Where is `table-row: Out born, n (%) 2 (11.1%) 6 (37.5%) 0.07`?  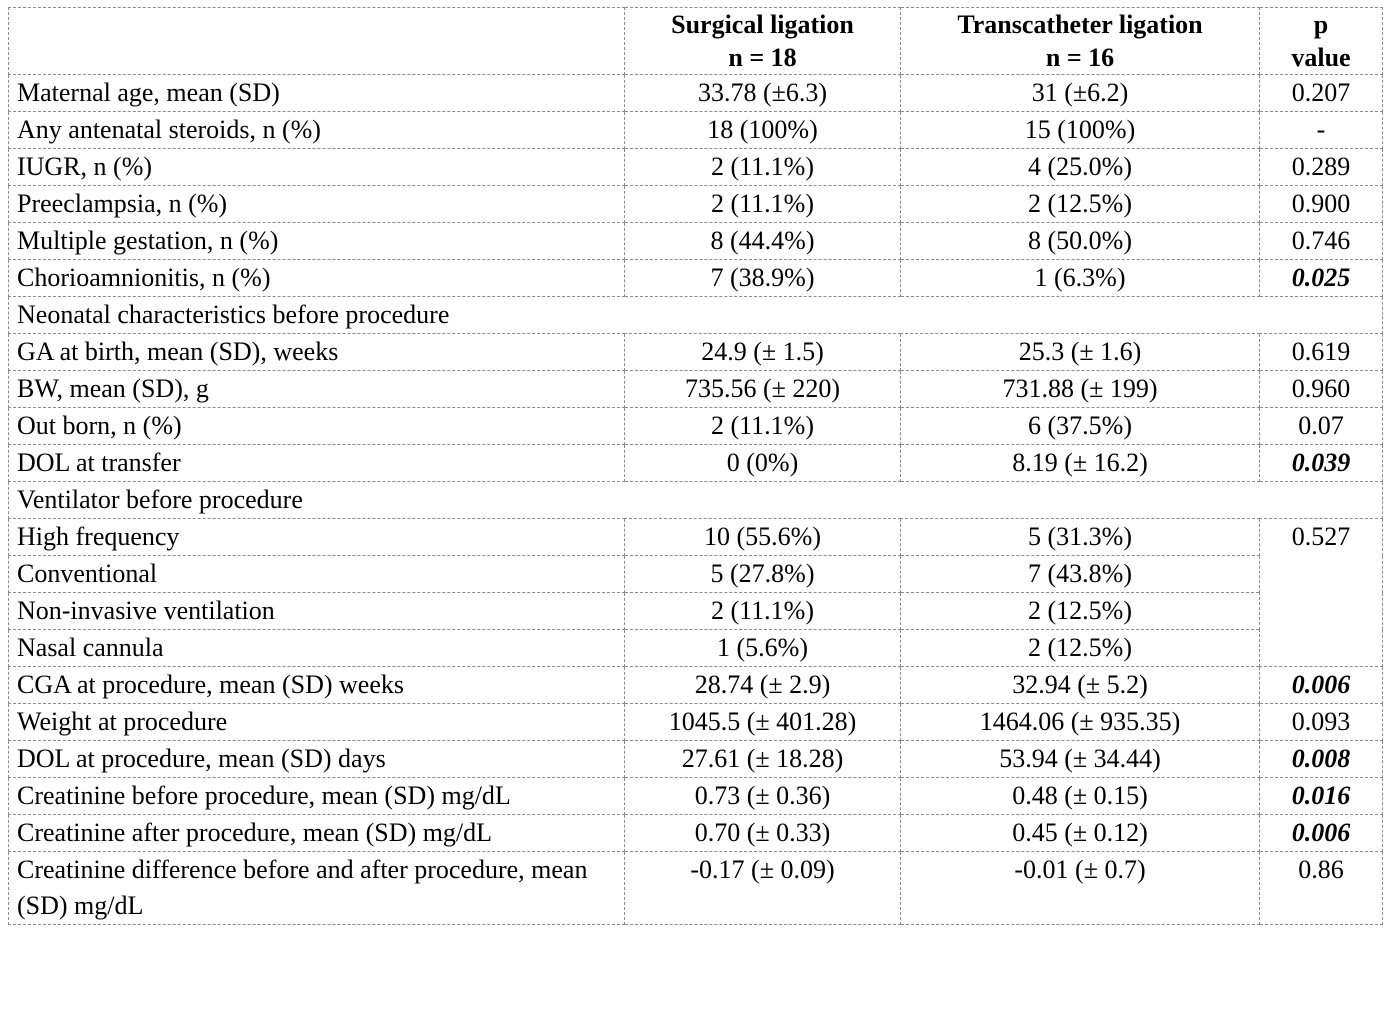 table-row: Out born, n (%) 2 (11.1%) 6 (37.5%) 0.07 is located at coordinates (695, 426).